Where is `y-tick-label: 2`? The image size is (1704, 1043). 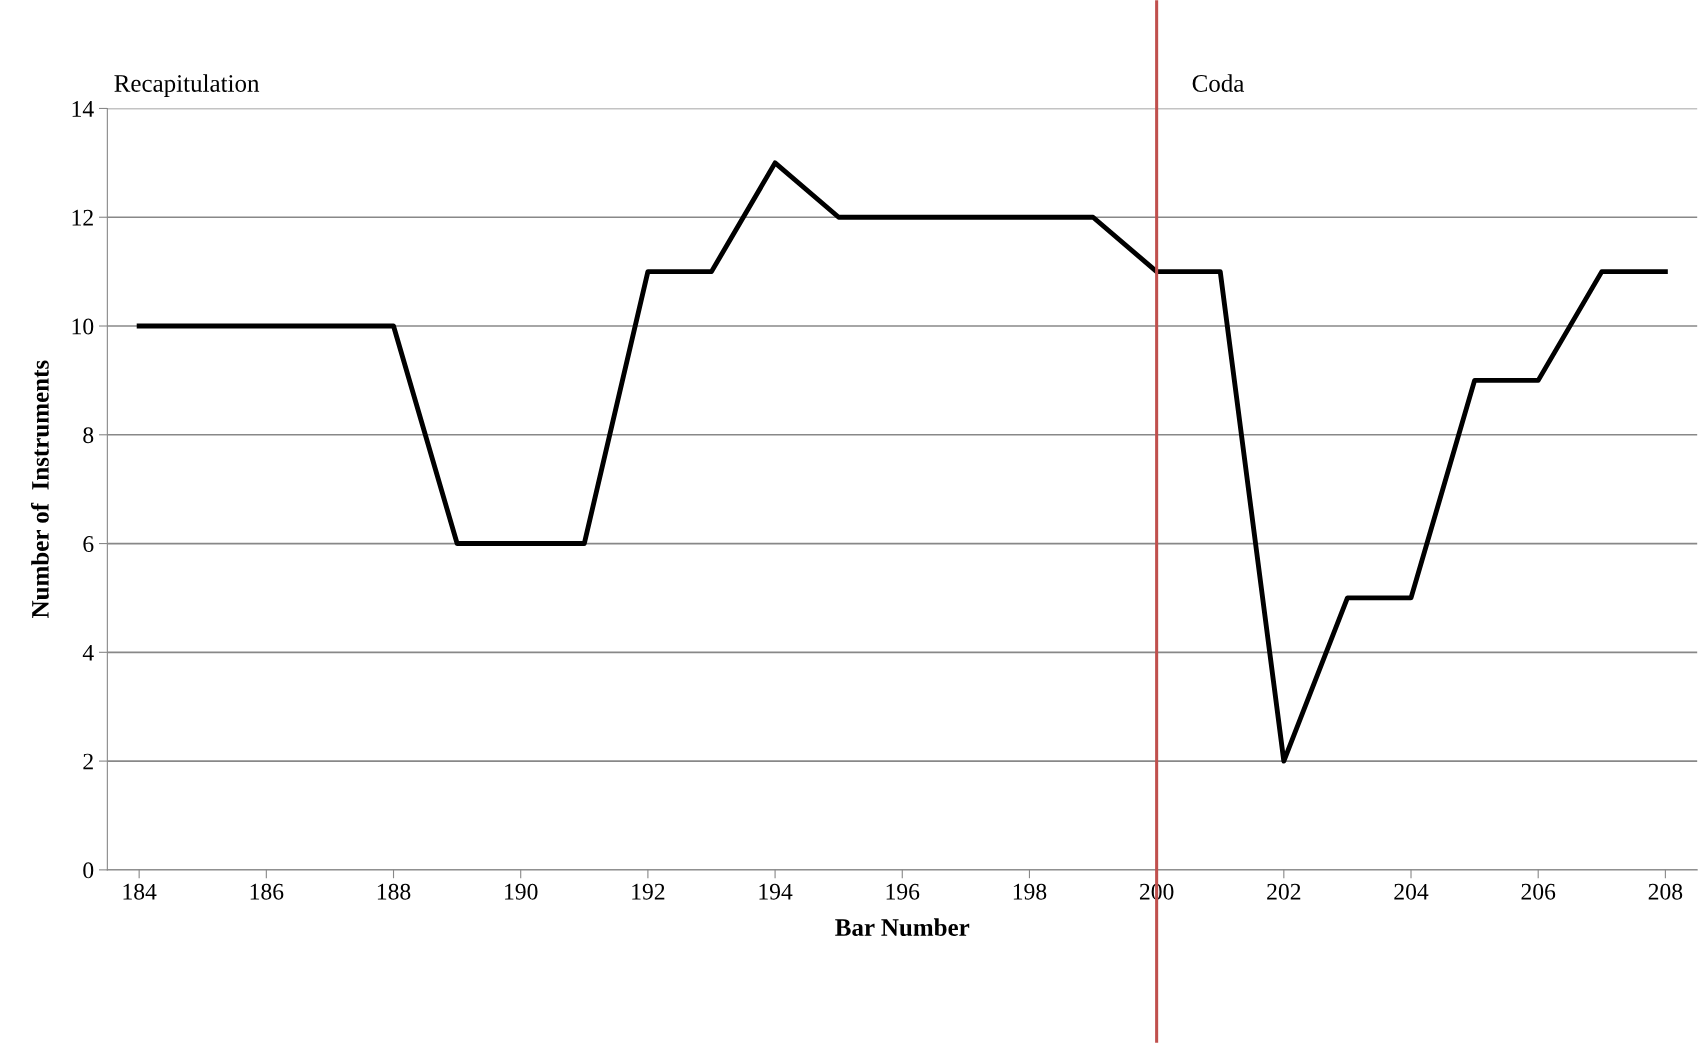
y-tick-label: 2 is located at coordinates (88, 761).